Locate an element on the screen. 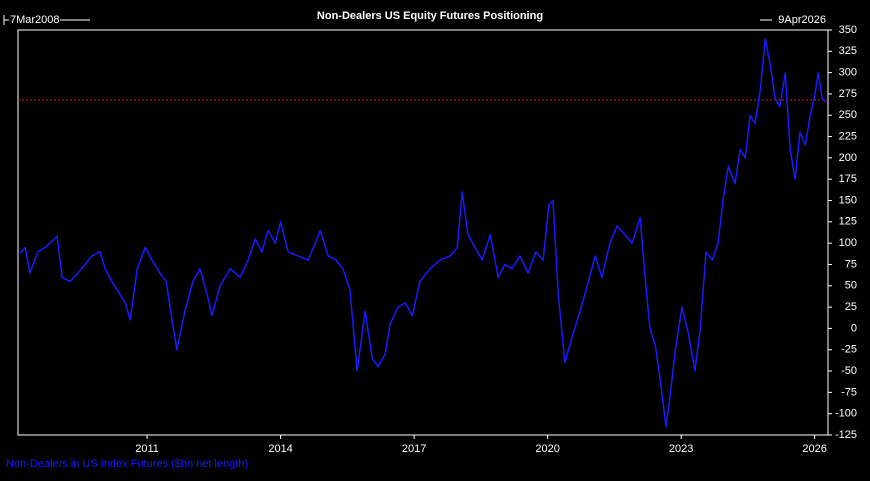 The image size is (870, 481). y-tick-label: 50 is located at coordinates (851, 286).